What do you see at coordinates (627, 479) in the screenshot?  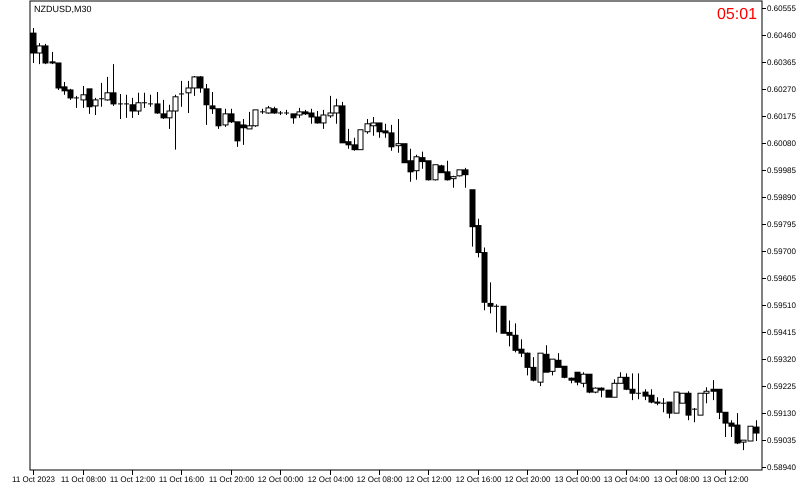 I see `x-tick-label: 13 Oct 04:00` at bounding box center [627, 479].